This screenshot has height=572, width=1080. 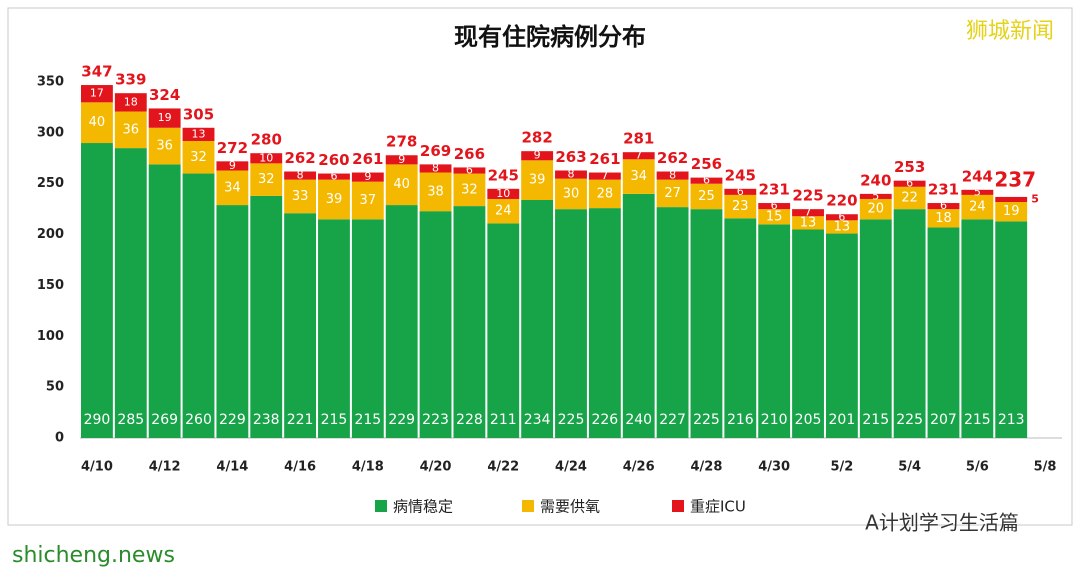 What do you see at coordinates (550, 37) in the screenshot?
I see `chart-title: 现有住院病例分布` at bounding box center [550, 37].